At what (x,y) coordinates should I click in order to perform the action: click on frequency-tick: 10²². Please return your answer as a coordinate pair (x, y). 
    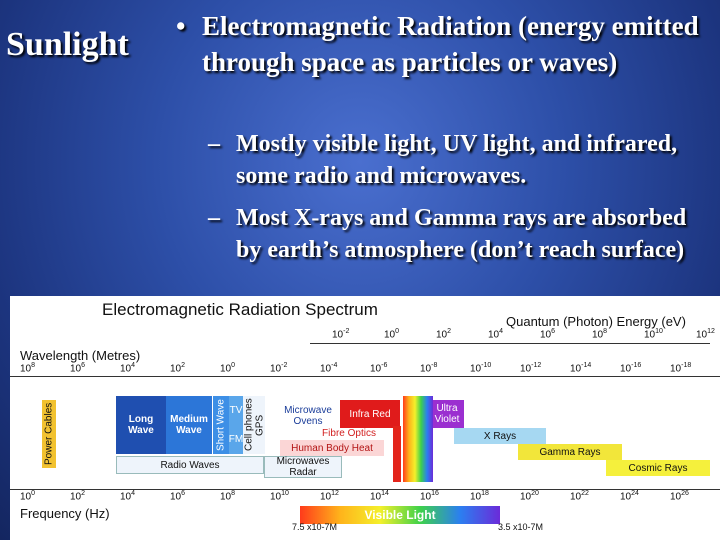
    Looking at the image, I should click on (579, 496).